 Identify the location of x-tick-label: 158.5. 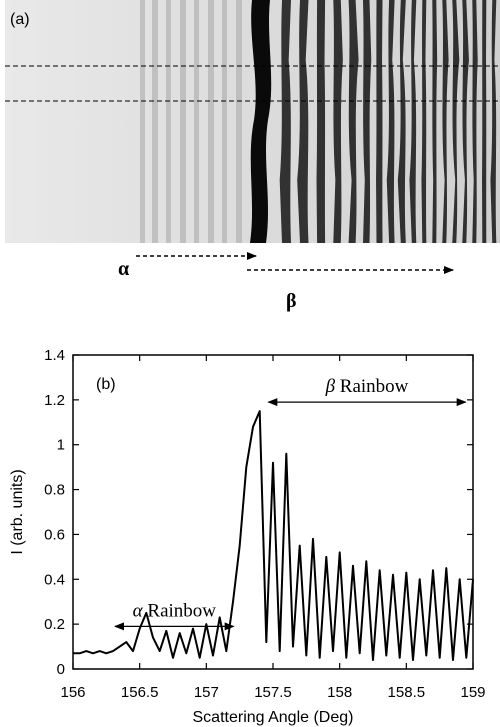
(407, 692).